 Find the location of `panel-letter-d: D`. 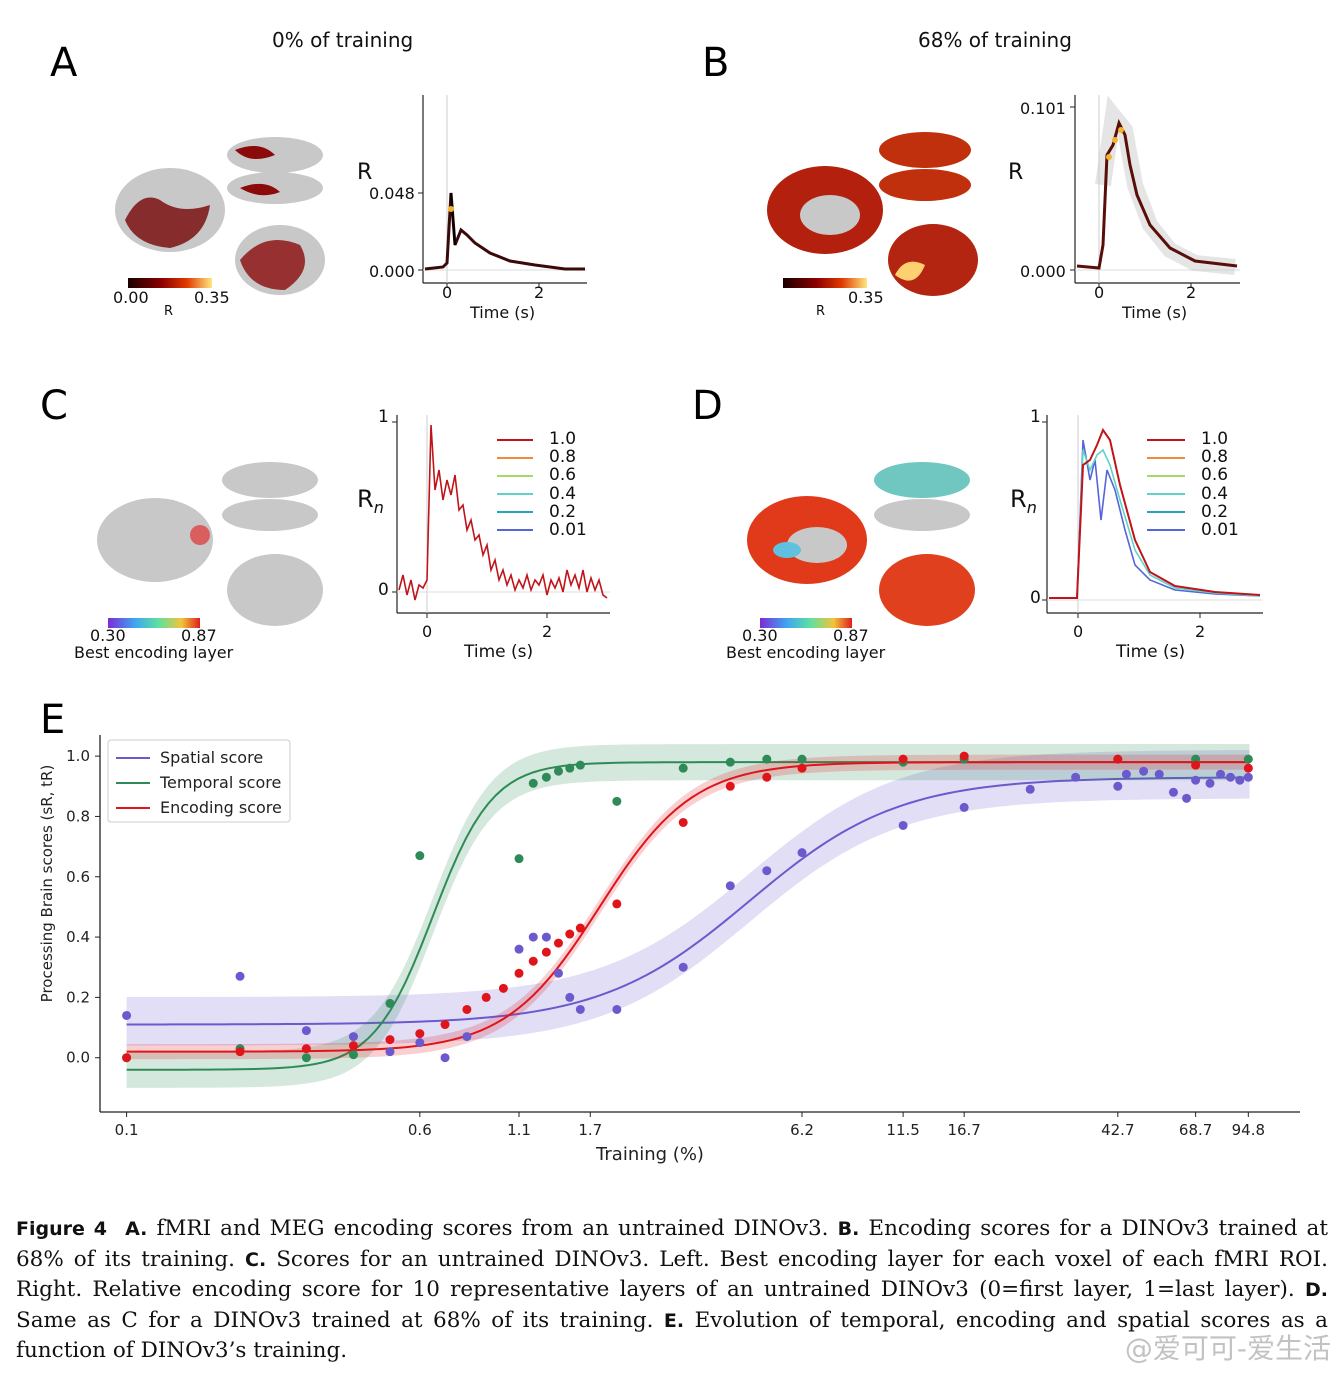

panel-letter-d: D is located at coordinates (707, 406).